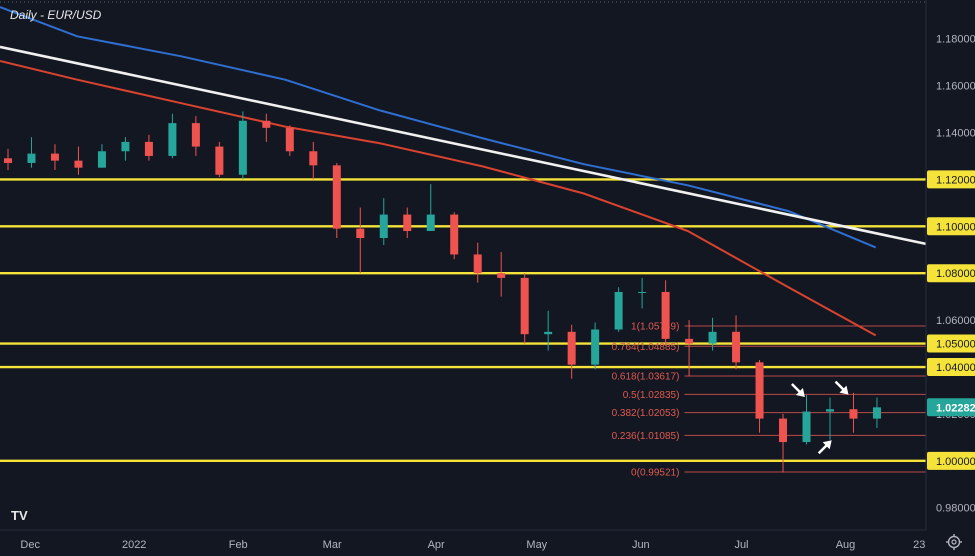 The height and width of the screenshot is (556, 975). I want to click on y-tick-label: 1.16000, so click(955, 87).